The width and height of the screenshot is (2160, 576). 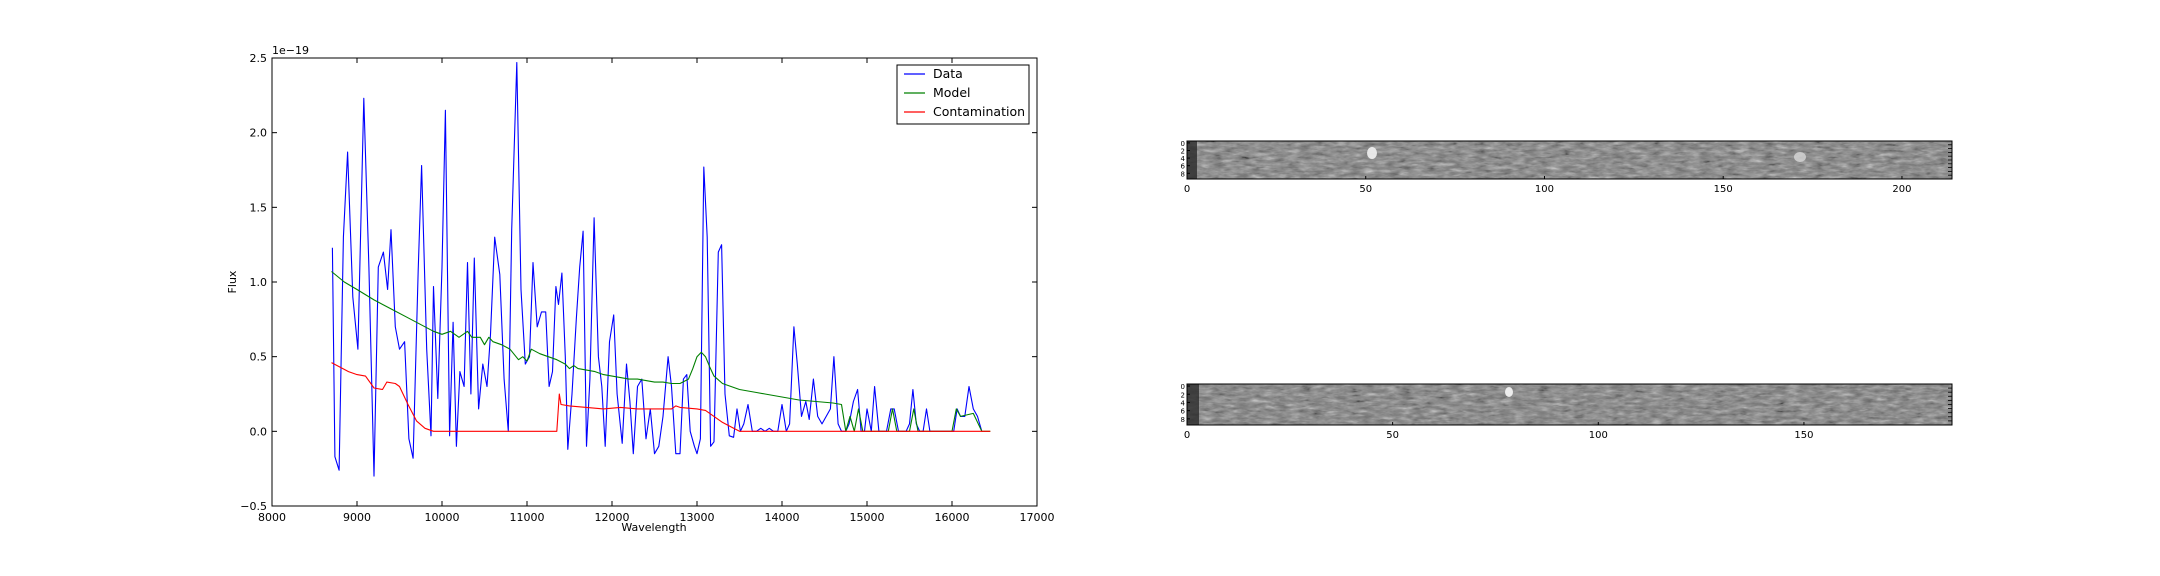 What do you see at coordinates (357, 517) in the screenshot?
I see `x-tick-label: 9000` at bounding box center [357, 517].